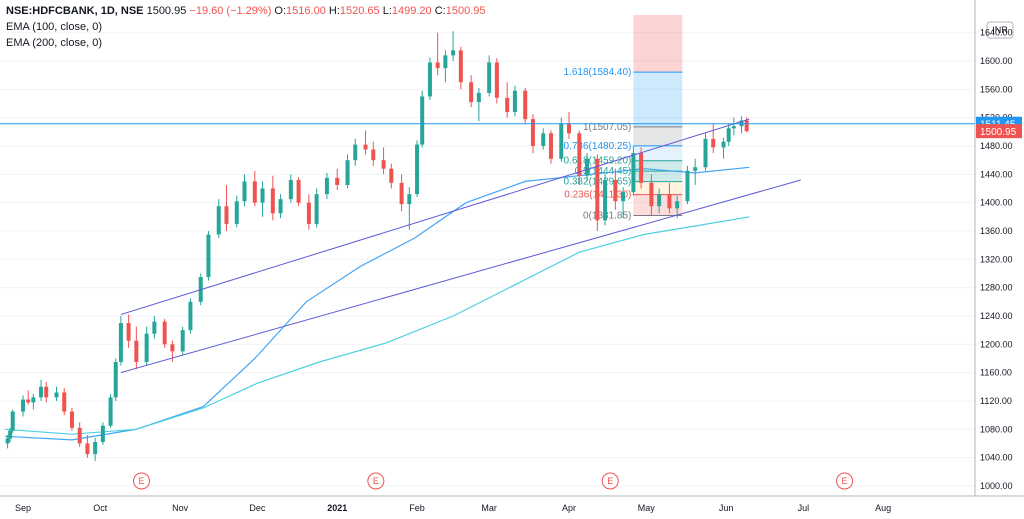  What do you see at coordinates (658, 44) in the screenshot?
I see `risk-zone` at bounding box center [658, 44].